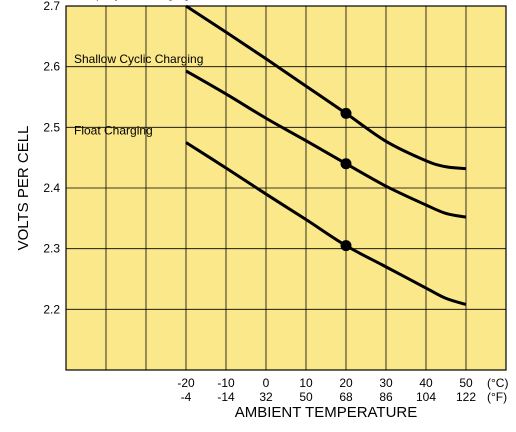 The image size is (516, 432). What do you see at coordinates (266, 397) in the screenshot?
I see `x-tick-label-f: 32` at bounding box center [266, 397].